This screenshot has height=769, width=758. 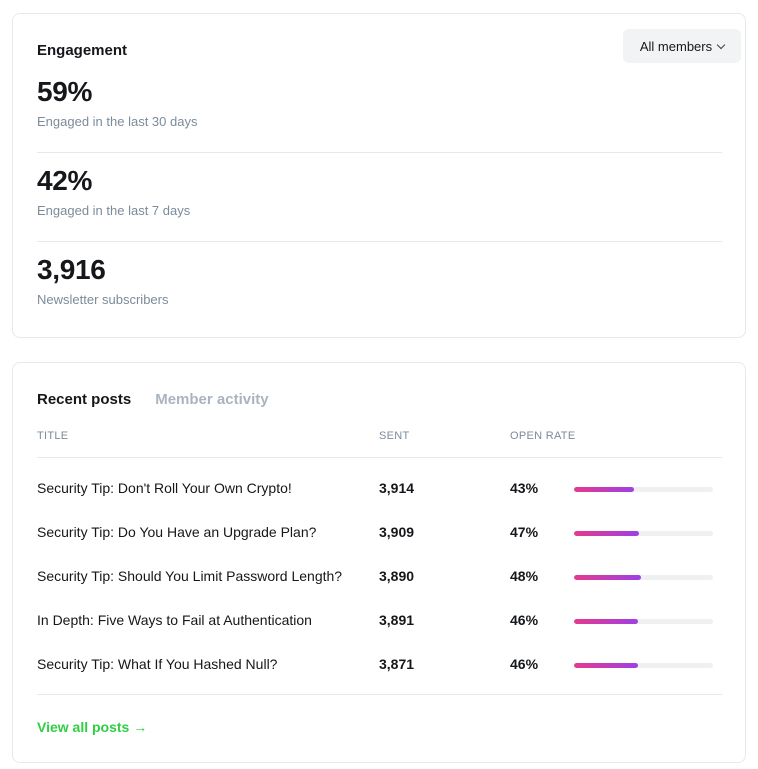 What do you see at coordinates (397, 576) in the screenshot?
I see `post-sent-count: 3,890` at bounding box center [397, 576].